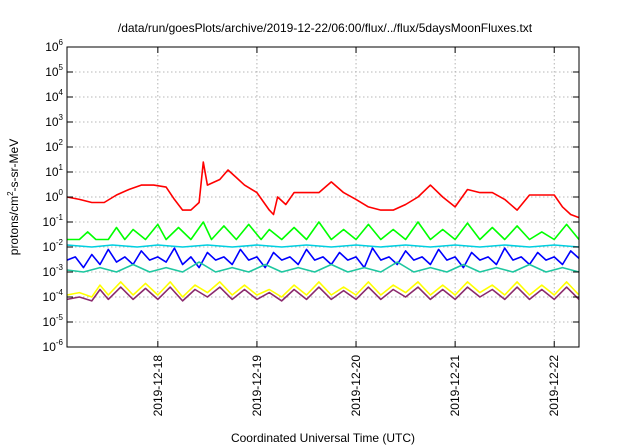  Describe the element at coordinates (10, 193) in the screenshot. I see `y-axis-title-sup: 2` at that location.